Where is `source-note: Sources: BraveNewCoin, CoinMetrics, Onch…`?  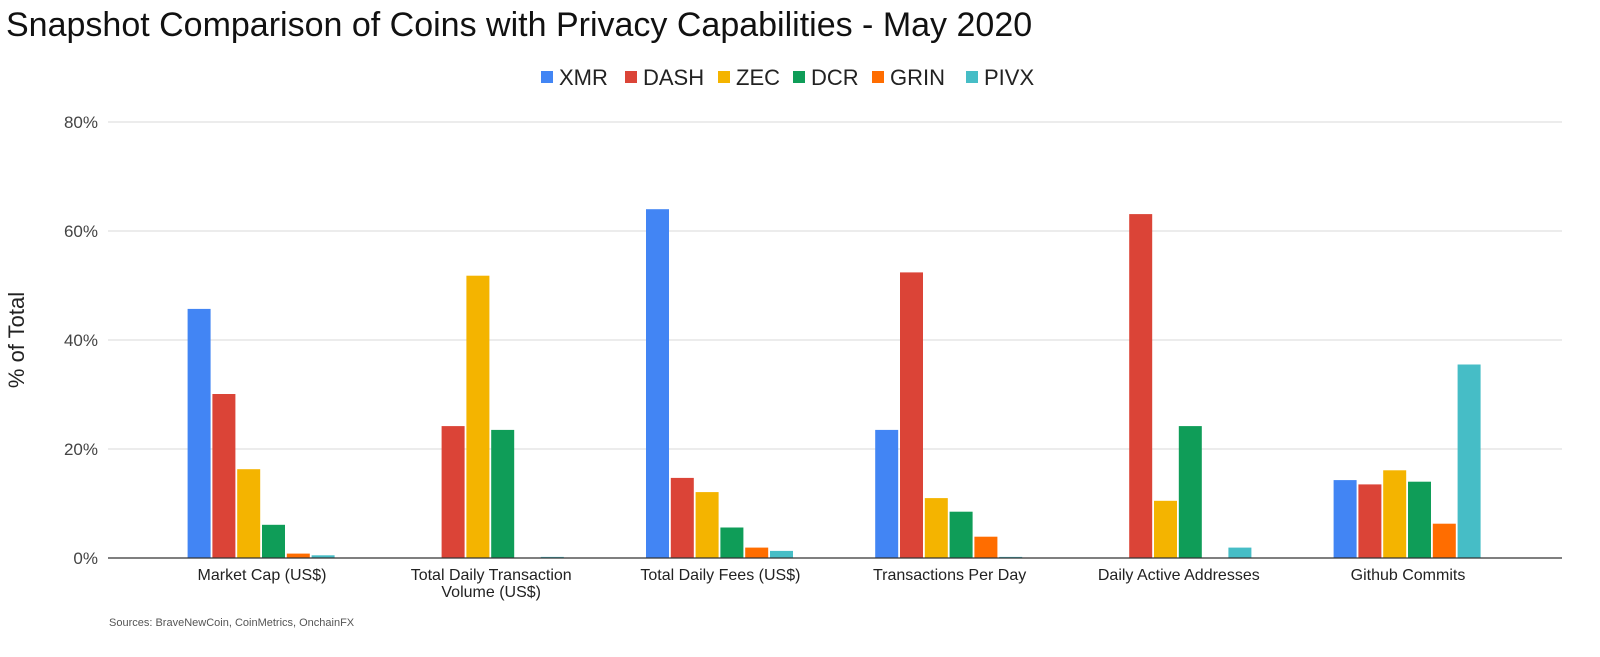
source-note: Sources: BraveNewCoin, CoinMetrics, Onch… is located at coordinates (232, 623).